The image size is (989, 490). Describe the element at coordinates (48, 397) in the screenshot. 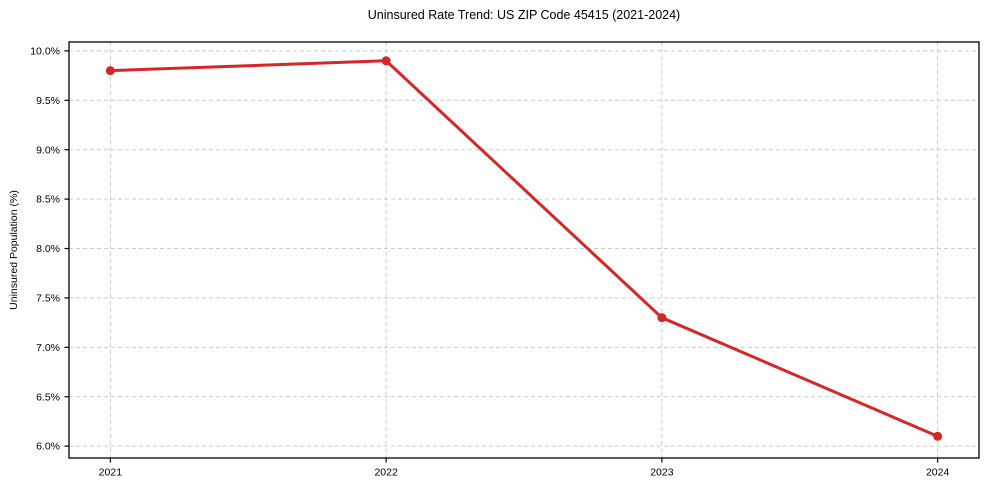

I see `y-tick-label: 6.5%` at that location.